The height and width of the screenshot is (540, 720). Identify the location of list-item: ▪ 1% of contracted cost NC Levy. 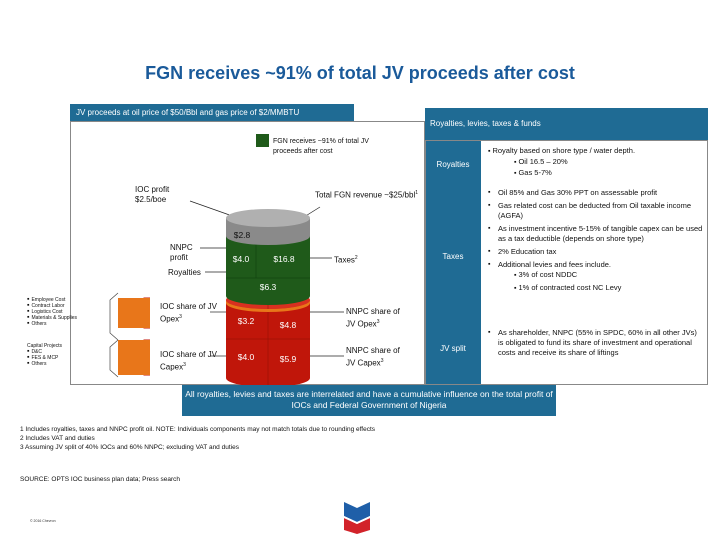
(568, 287).